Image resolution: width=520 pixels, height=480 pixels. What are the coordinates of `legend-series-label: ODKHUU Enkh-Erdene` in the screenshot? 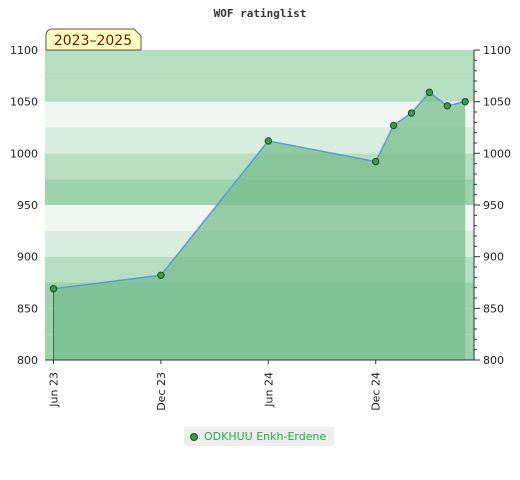 It's located at (265, 436).